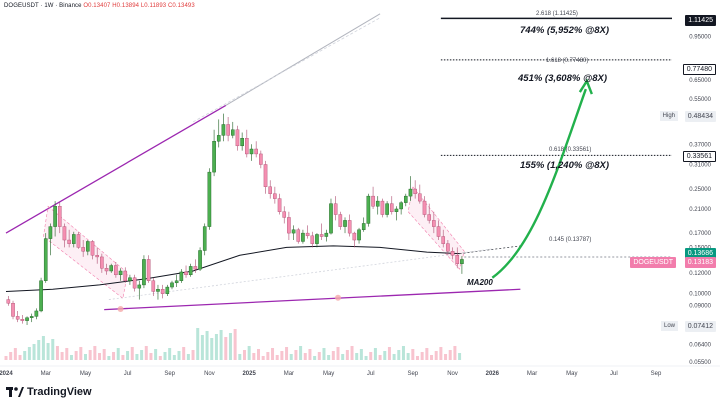 The image size is (720, 403). What do you see at coordinates (614, 374) in the screenshot?
I see `x-tick-label: Jul` at bounding box center [614, 374].